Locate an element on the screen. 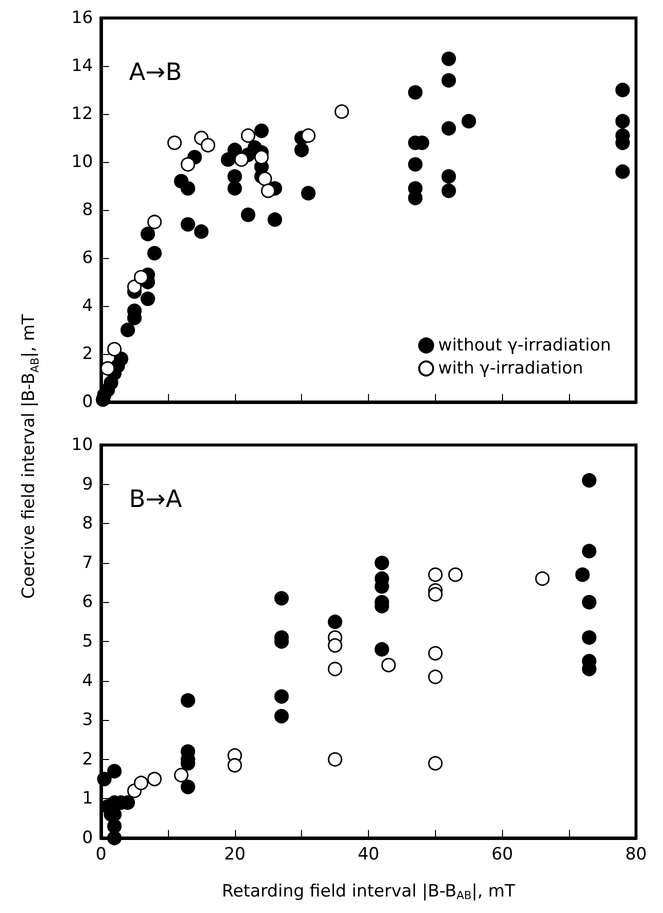  y-tick-label: 1 is located at coordinates (87, 798).